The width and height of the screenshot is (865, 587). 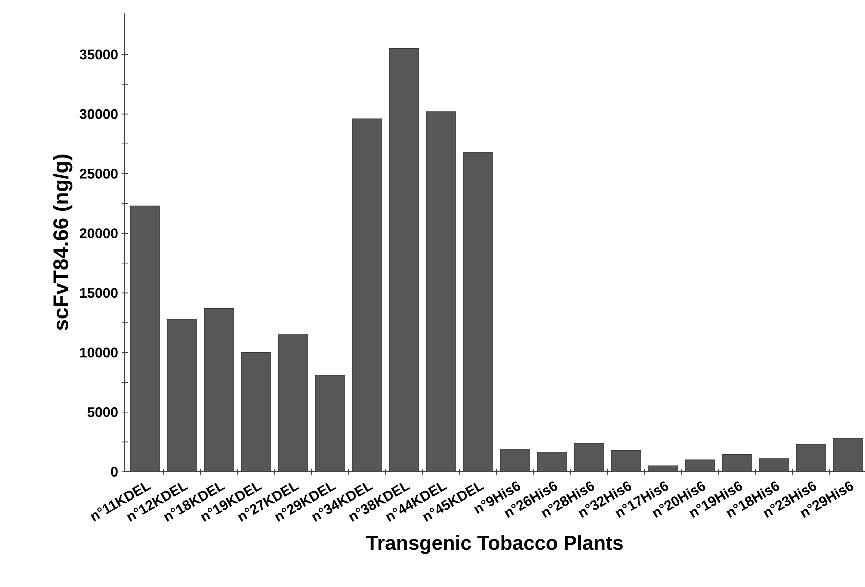 I want to click on y-tick-label: 15000, so click(x=99, y=293).